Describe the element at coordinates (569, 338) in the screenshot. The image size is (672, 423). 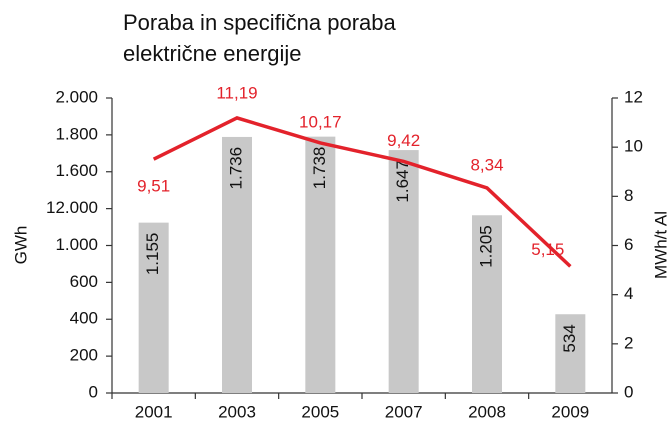
I see `bar-value-label: 534` at that location.